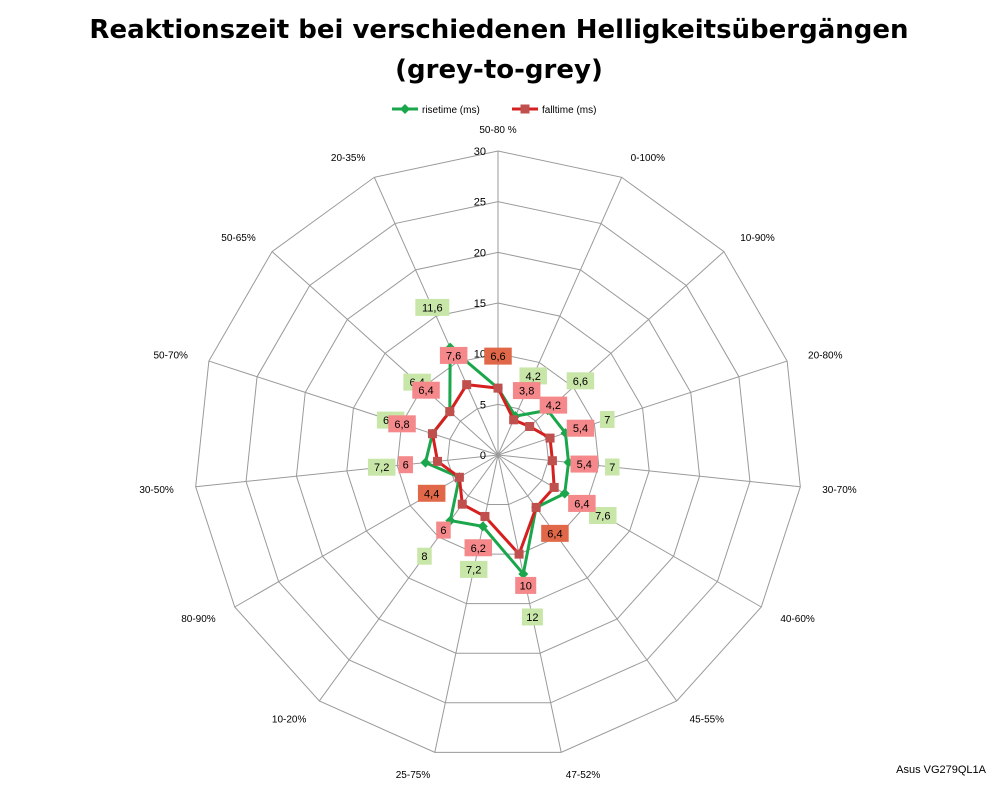 This screenshot has width=998, height=786. I want to click on category-label: 80-90%, so click(198, 619).